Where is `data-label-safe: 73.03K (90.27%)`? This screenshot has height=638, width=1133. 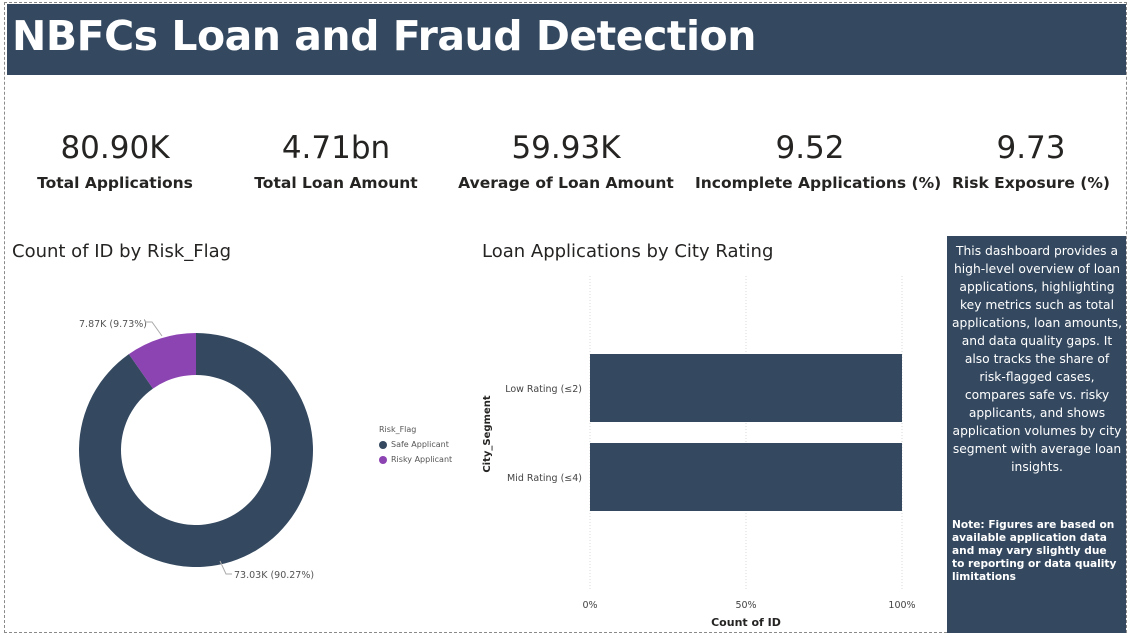 data-label-safe: 73.03K (90.27%) is located at coordinates (274, 575).